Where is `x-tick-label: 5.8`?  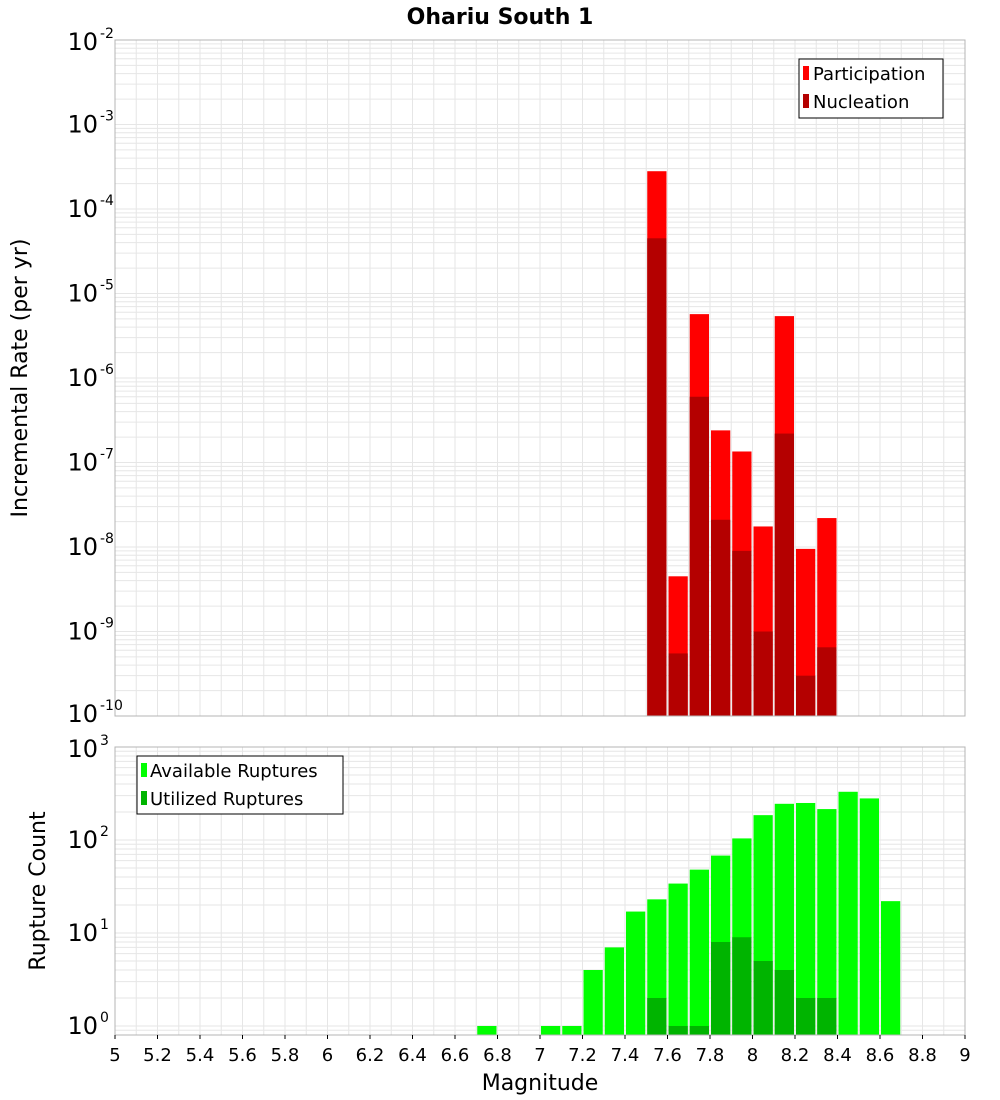
x-tick-label: 5.8 is located at coordinates (285, 1055).